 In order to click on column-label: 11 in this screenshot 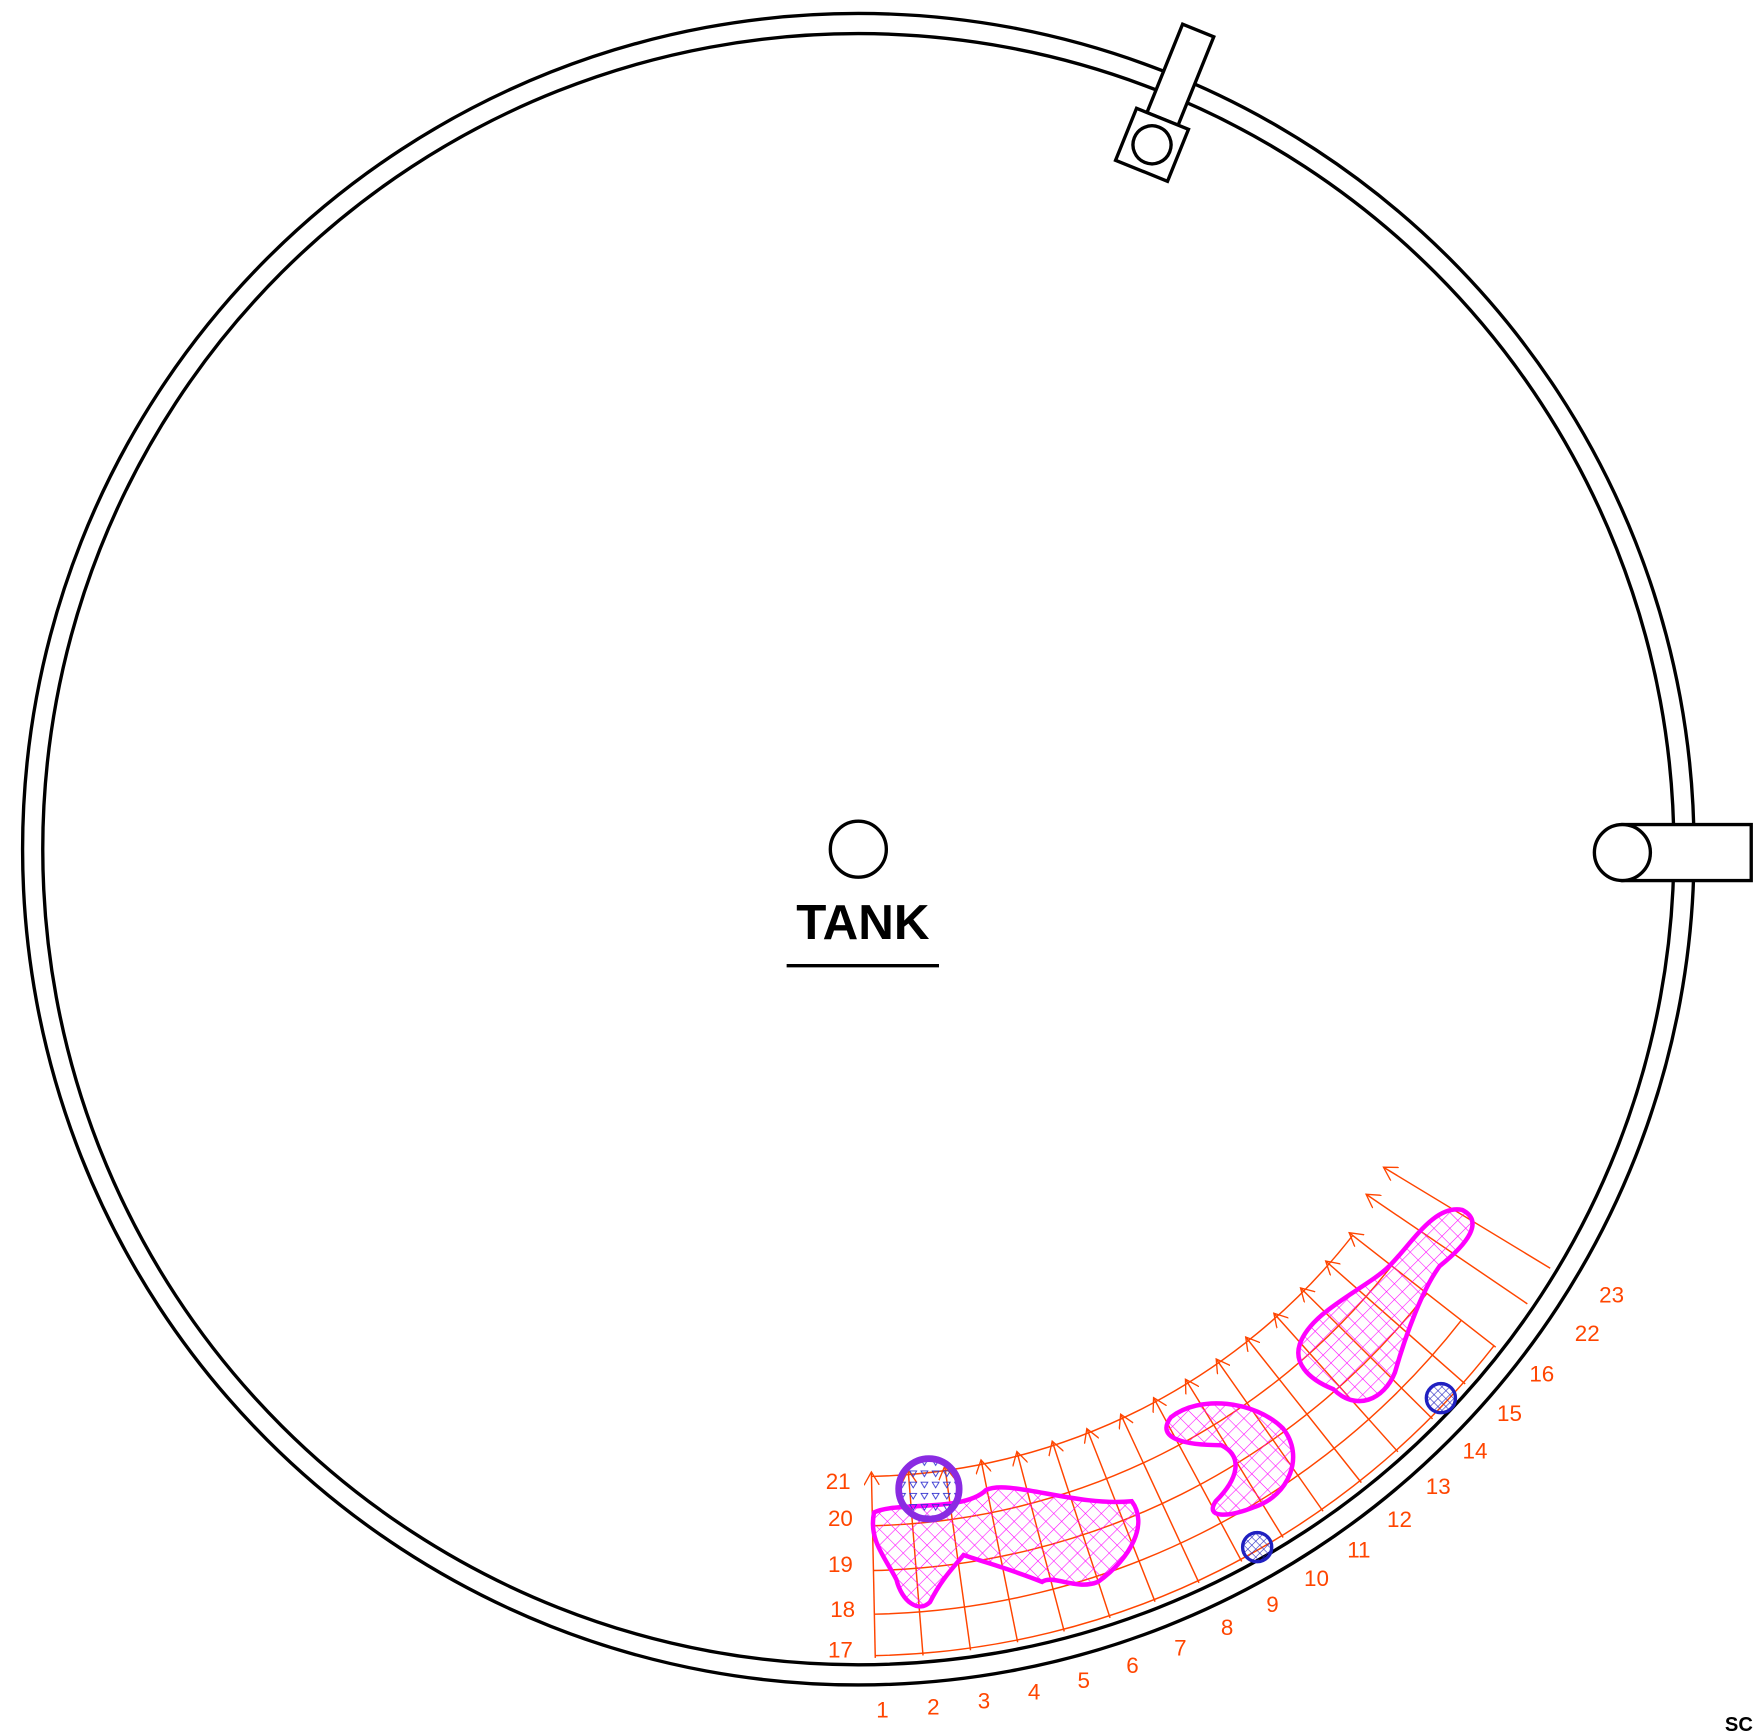, I will do `click(1358, 1550)`.